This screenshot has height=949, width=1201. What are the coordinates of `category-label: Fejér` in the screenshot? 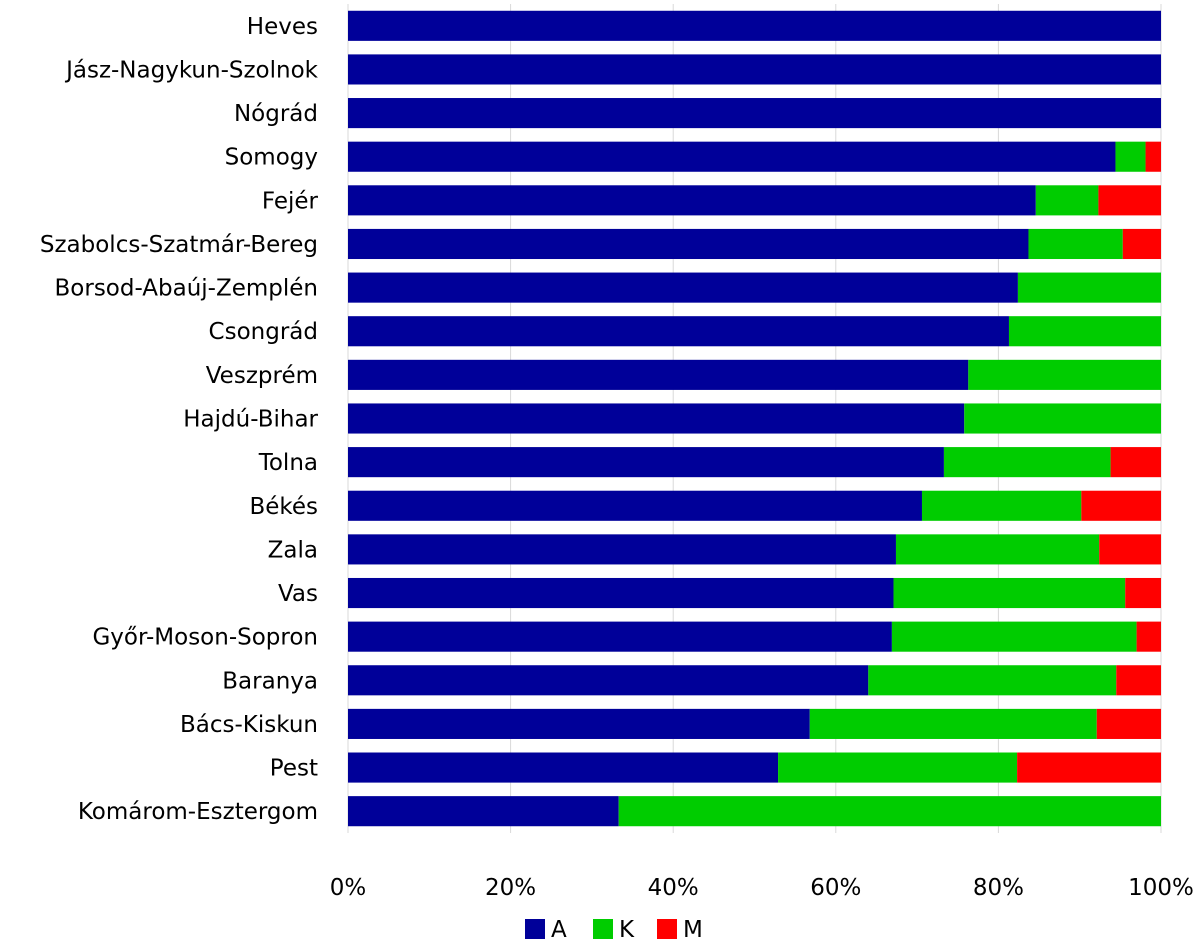 It's located at (290, 201).